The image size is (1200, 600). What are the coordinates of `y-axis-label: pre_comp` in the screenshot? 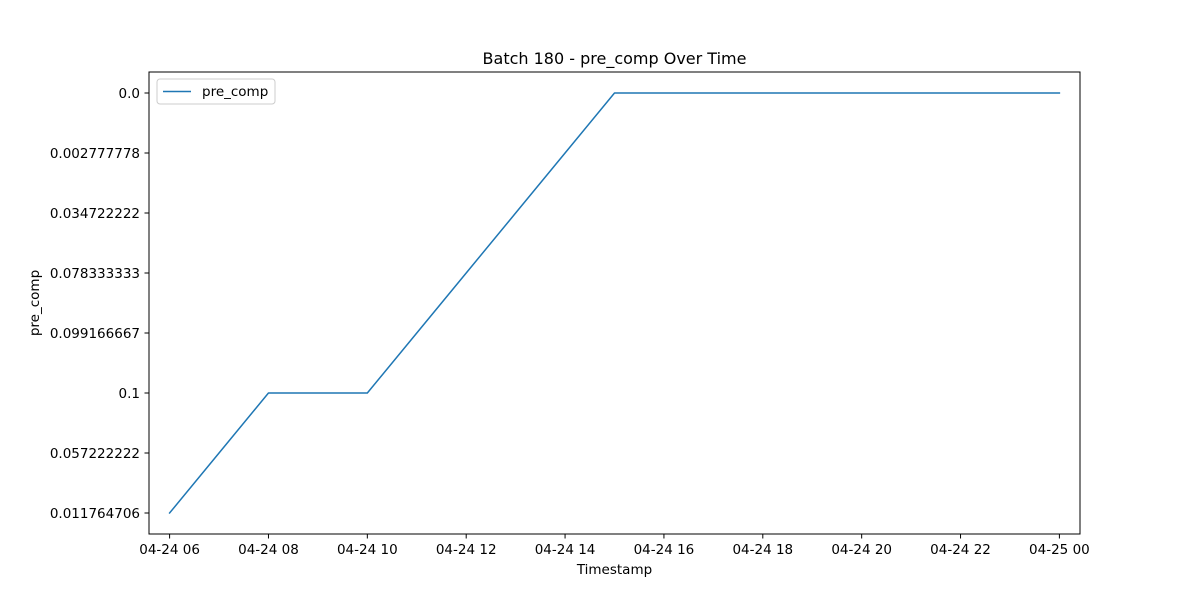 It's located at (35, 303).